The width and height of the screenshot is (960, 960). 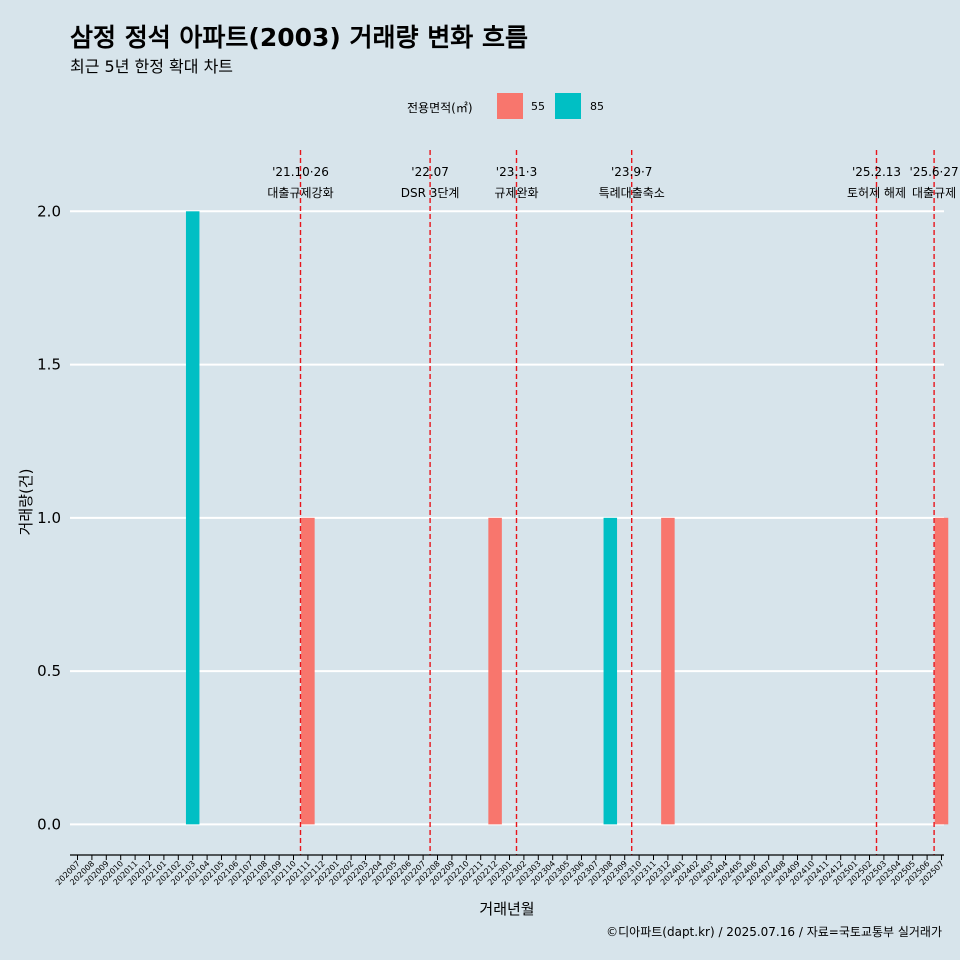 What do you see at coordinates (538, 106) in the screenshot?
I see `legend-label-55: 55` at bounding box center [538, 106].